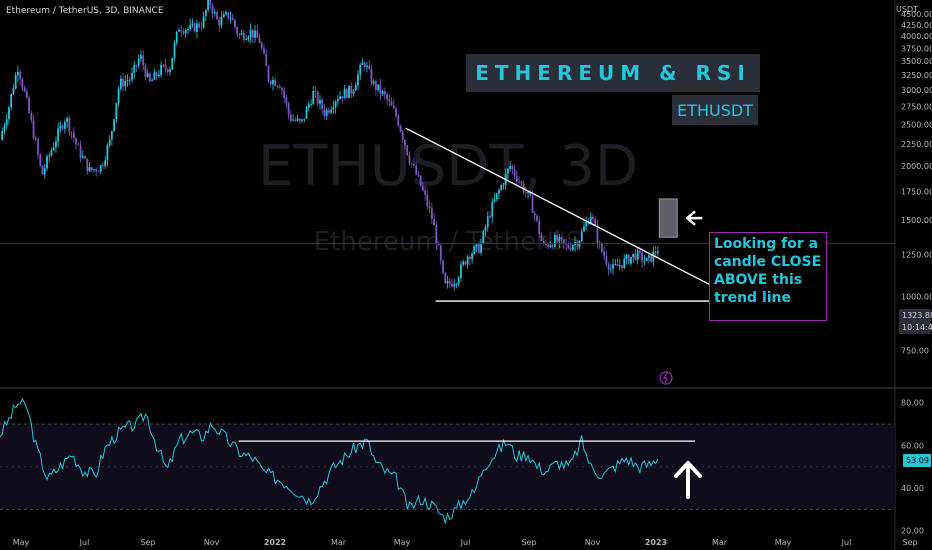 The image size is (932, 550). What do you see at coordinates (753, 298) in the screenshot?
I see `note-line: trend line` at bounding box center [753, 298].